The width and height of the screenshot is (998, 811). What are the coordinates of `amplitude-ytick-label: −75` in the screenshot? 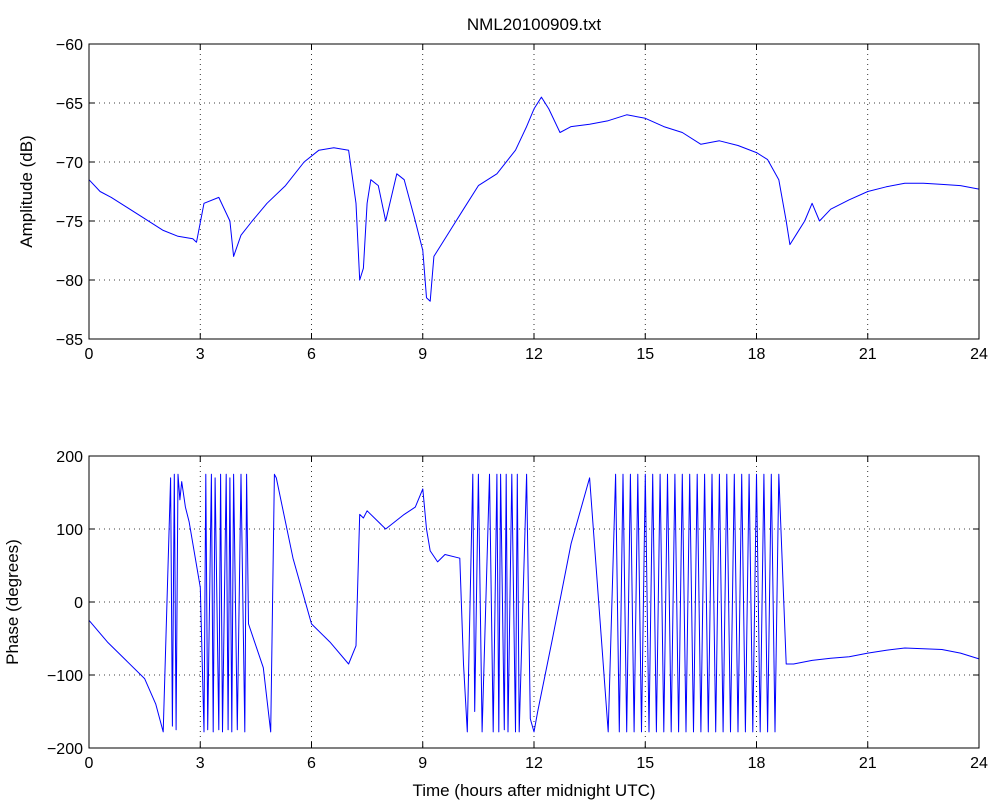 It's located at (69, 222).